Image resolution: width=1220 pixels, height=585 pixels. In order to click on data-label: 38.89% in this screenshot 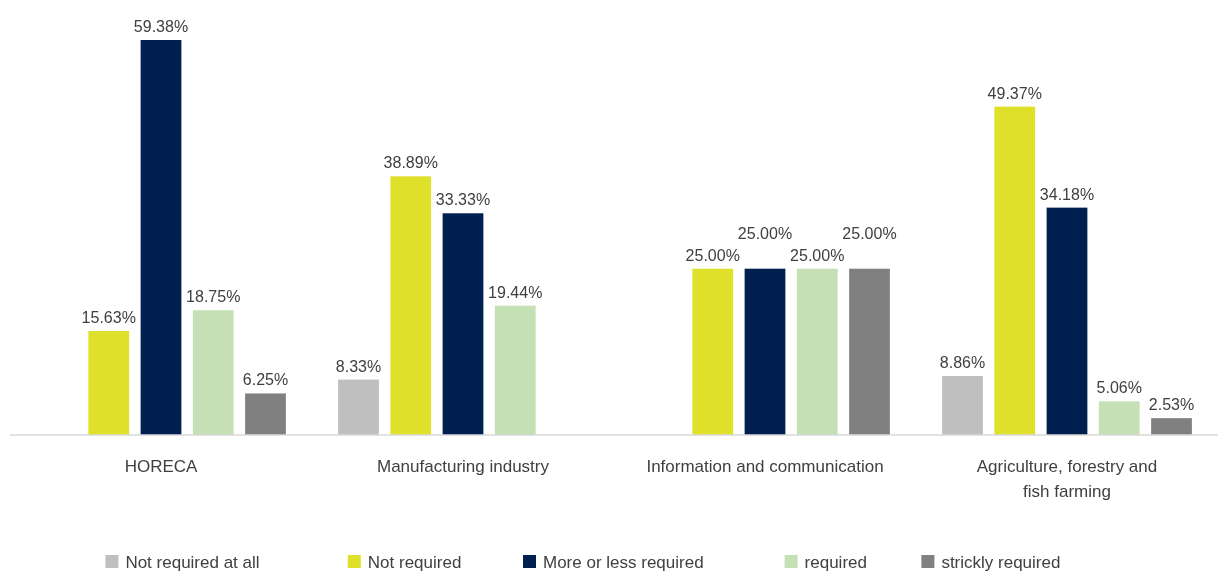, I will do `click(410, 163)`.